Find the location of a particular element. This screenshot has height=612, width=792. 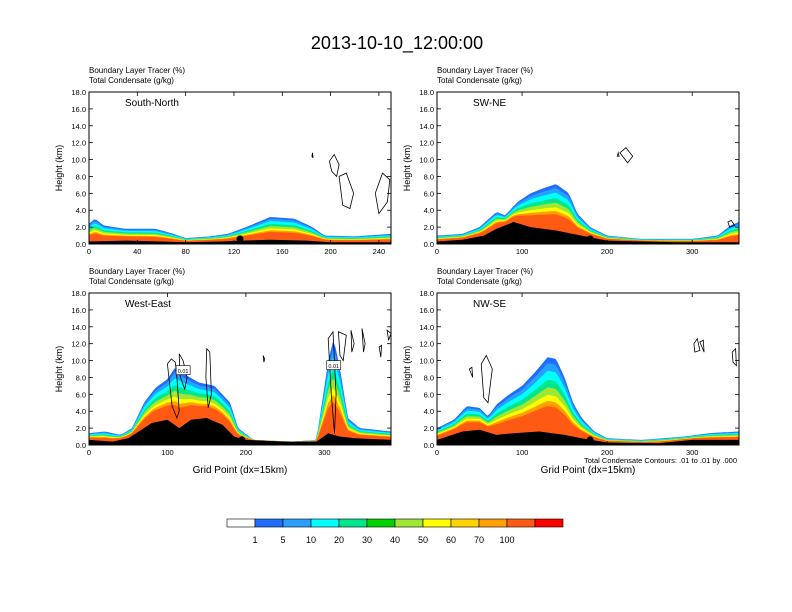

colorbar: 1 5 10 20 30 40 50 60 70 100 is located at coordinates (395, 531).